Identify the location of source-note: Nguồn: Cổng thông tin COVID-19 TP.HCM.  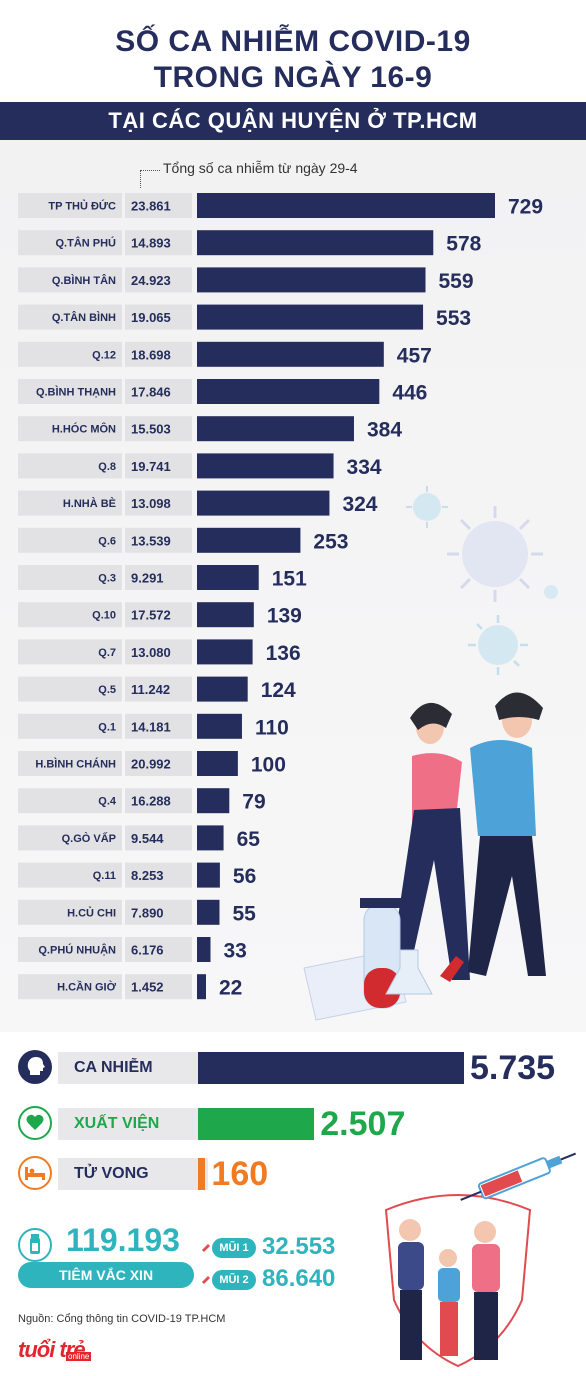
(122, 1319).